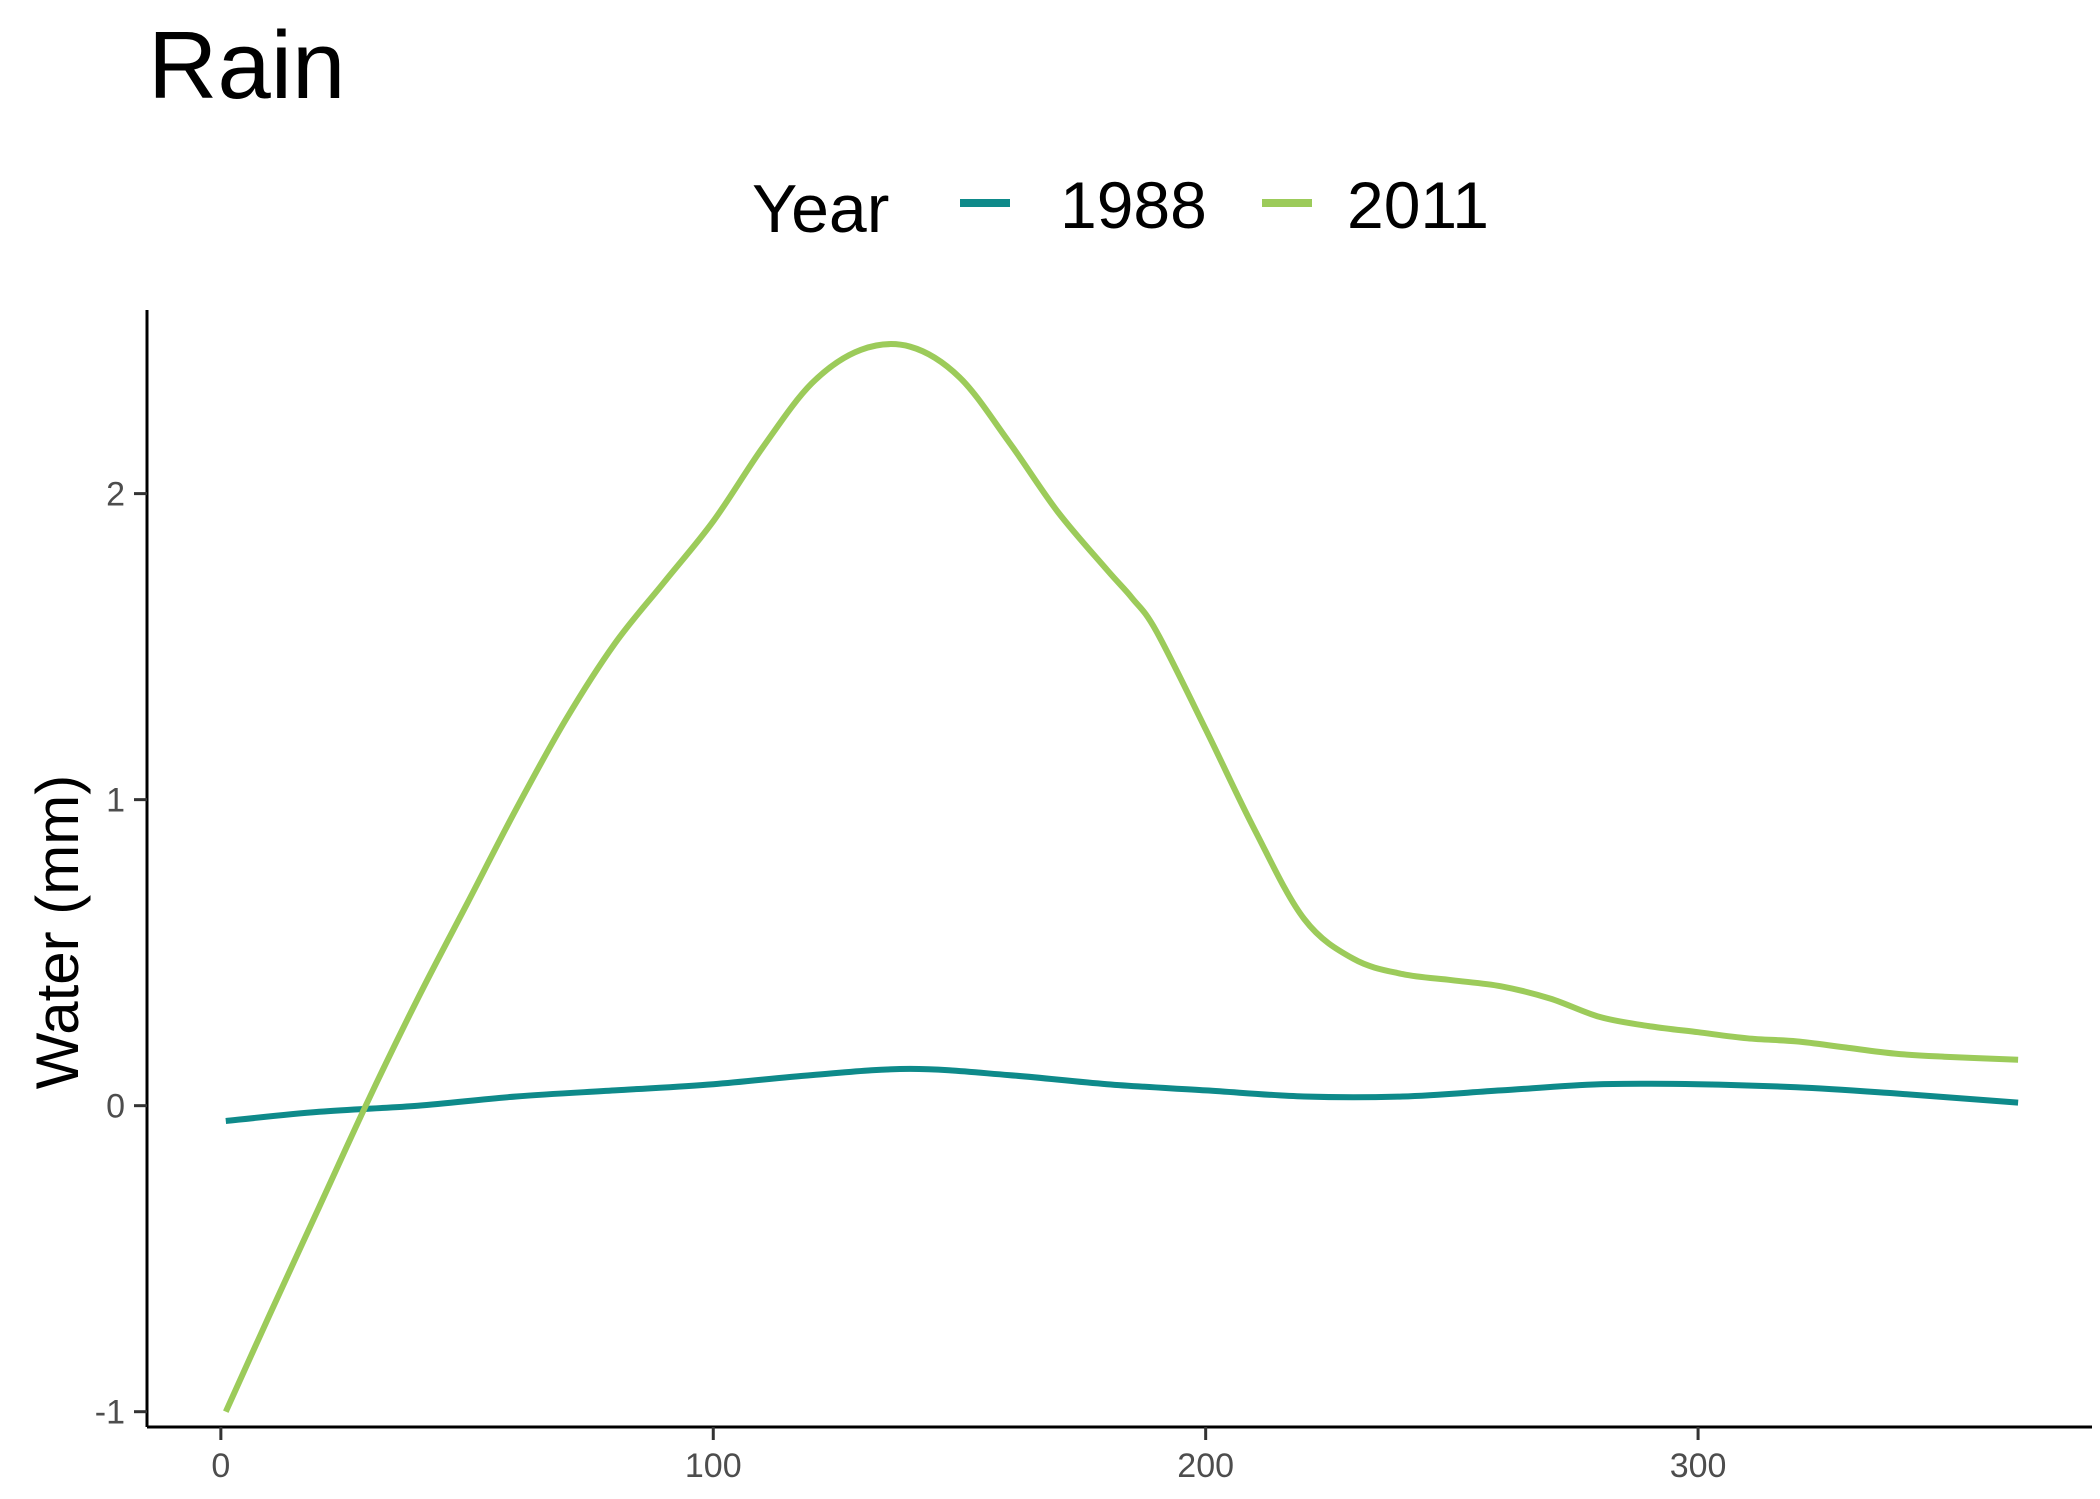  Describe the element at coordinates (820, 209) in the screenshot. I see `legend-title: Year` at that location.